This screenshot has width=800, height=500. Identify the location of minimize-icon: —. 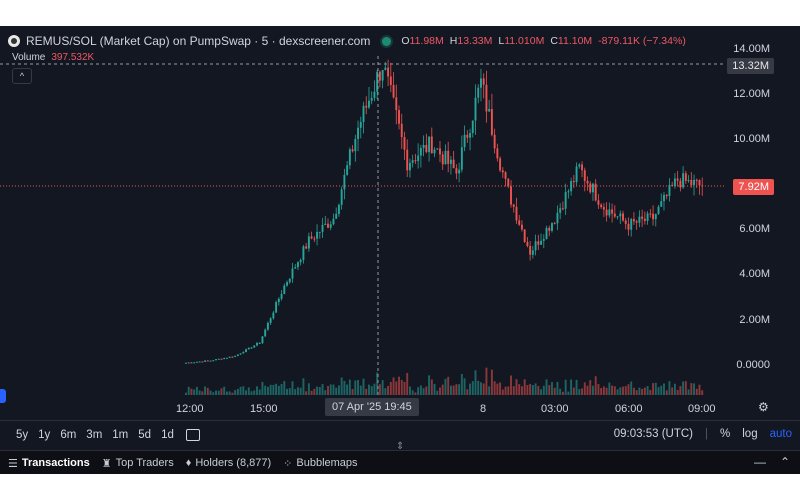
(759, 462).